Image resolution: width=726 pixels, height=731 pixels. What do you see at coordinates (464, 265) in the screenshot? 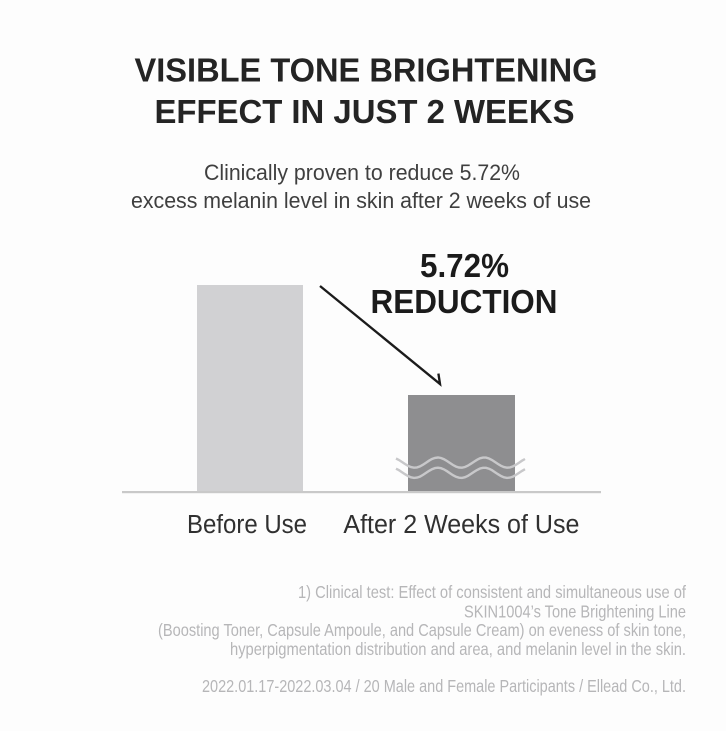
I see `svg-text: 5.72%` at bounding box center [464, 265].